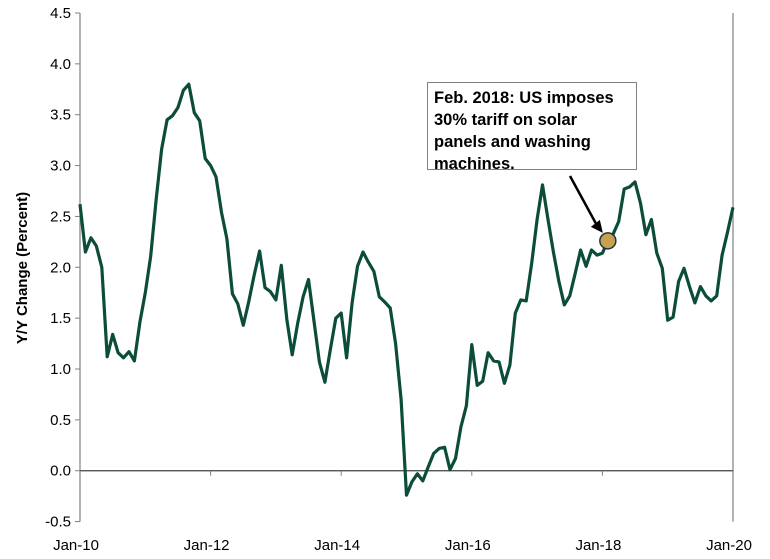 This screenshot has height=559, width=770. What do you see at coordinates (60, 267) in the screenshot?
I see `y-tick-label: 2.0` at bounding box center [60, 267].